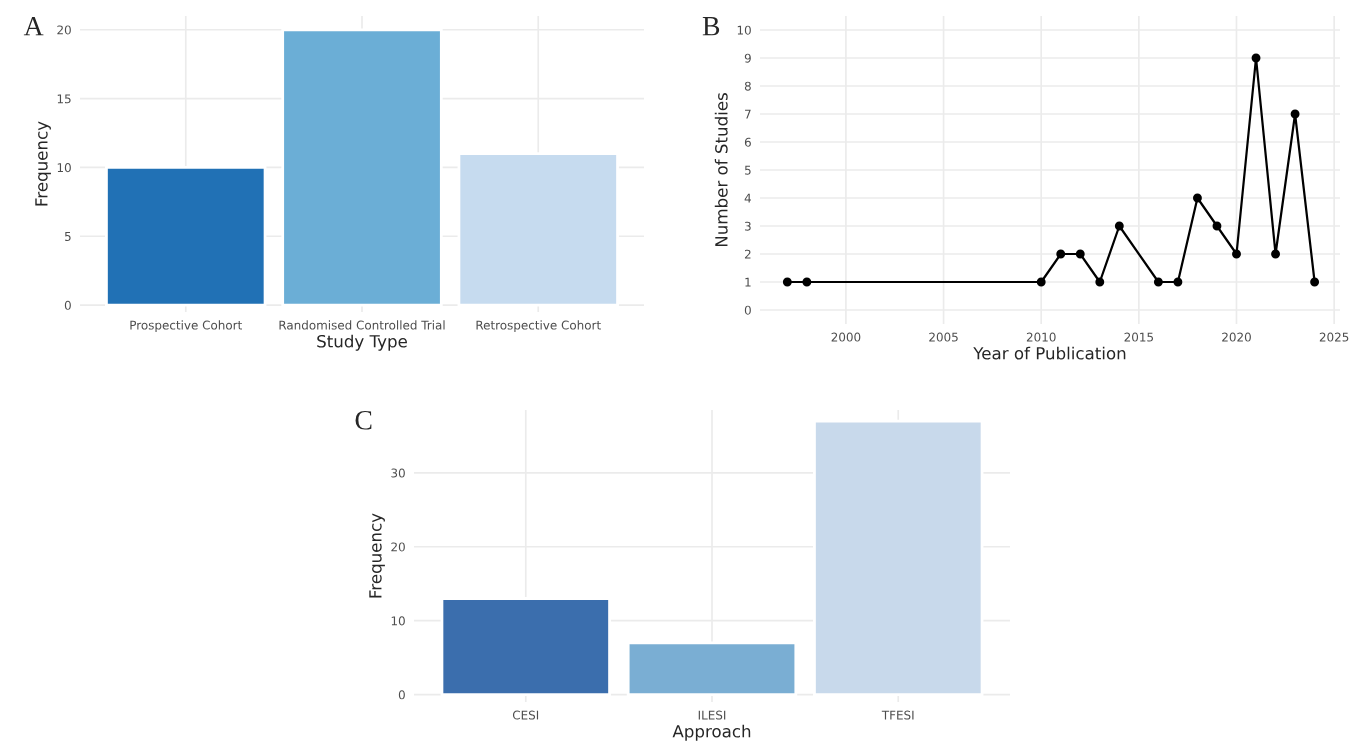 This screenshot has height=756, width=1354. What do you see at coordinates (721, 170) in the screenshot?
I see `y-axis-title: Number of Studies` at bounding box center [721, 170].